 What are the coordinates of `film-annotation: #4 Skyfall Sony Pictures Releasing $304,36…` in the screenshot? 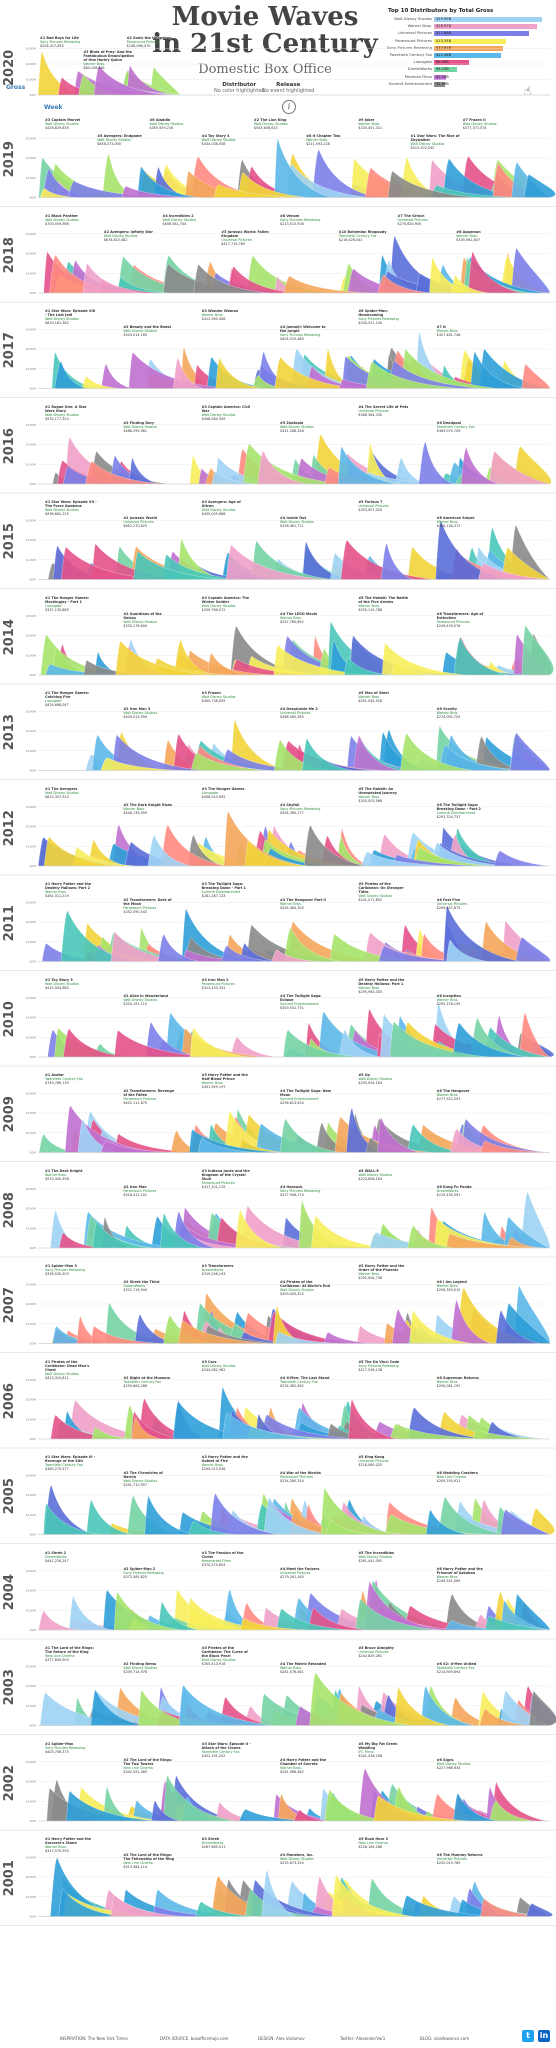 It's located at (306, 809).